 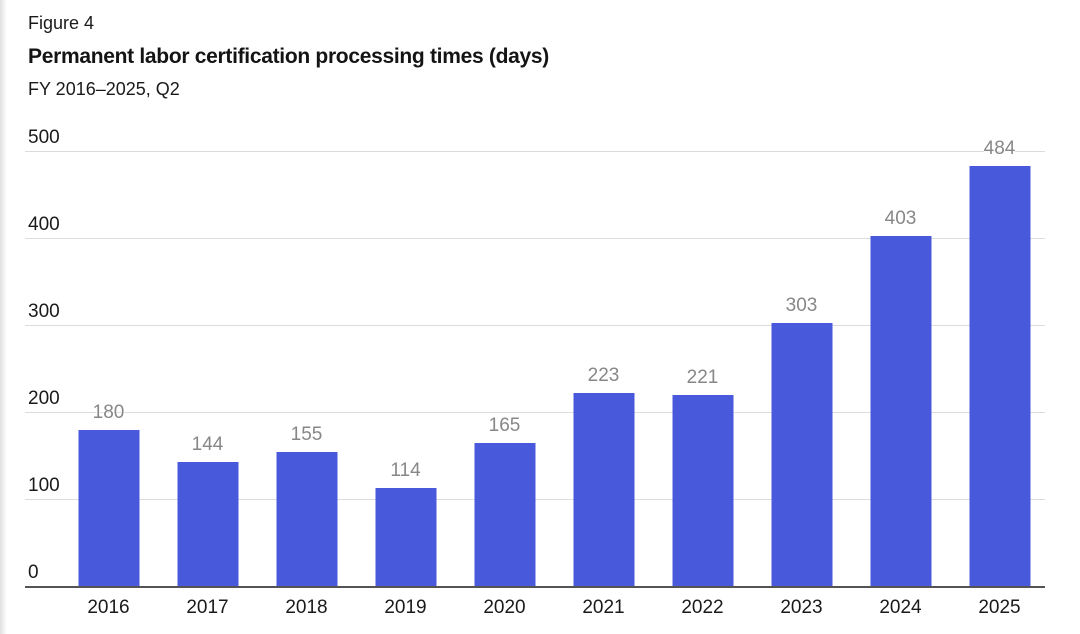 I want to click on x-axis-label: 2022, so click(x=702, y=607).